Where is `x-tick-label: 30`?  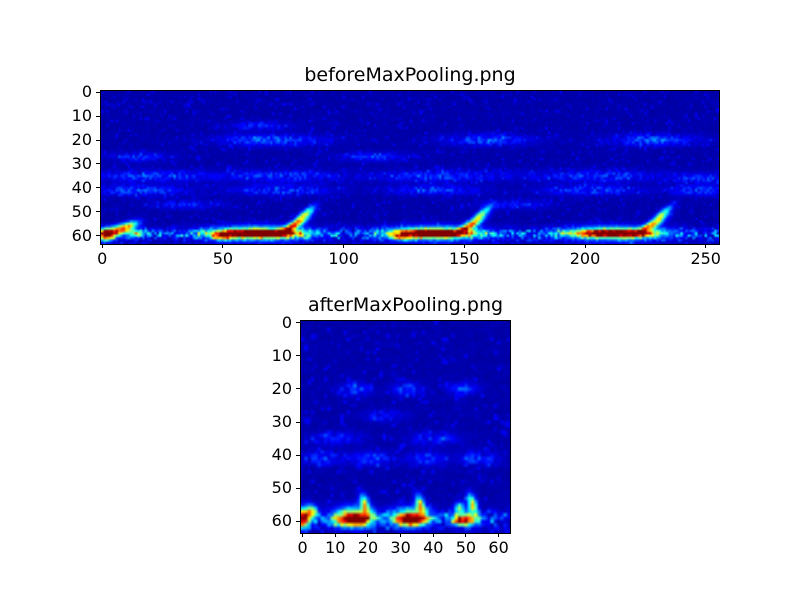 x-tick-label: 30 is located at coordinates (400, 547).